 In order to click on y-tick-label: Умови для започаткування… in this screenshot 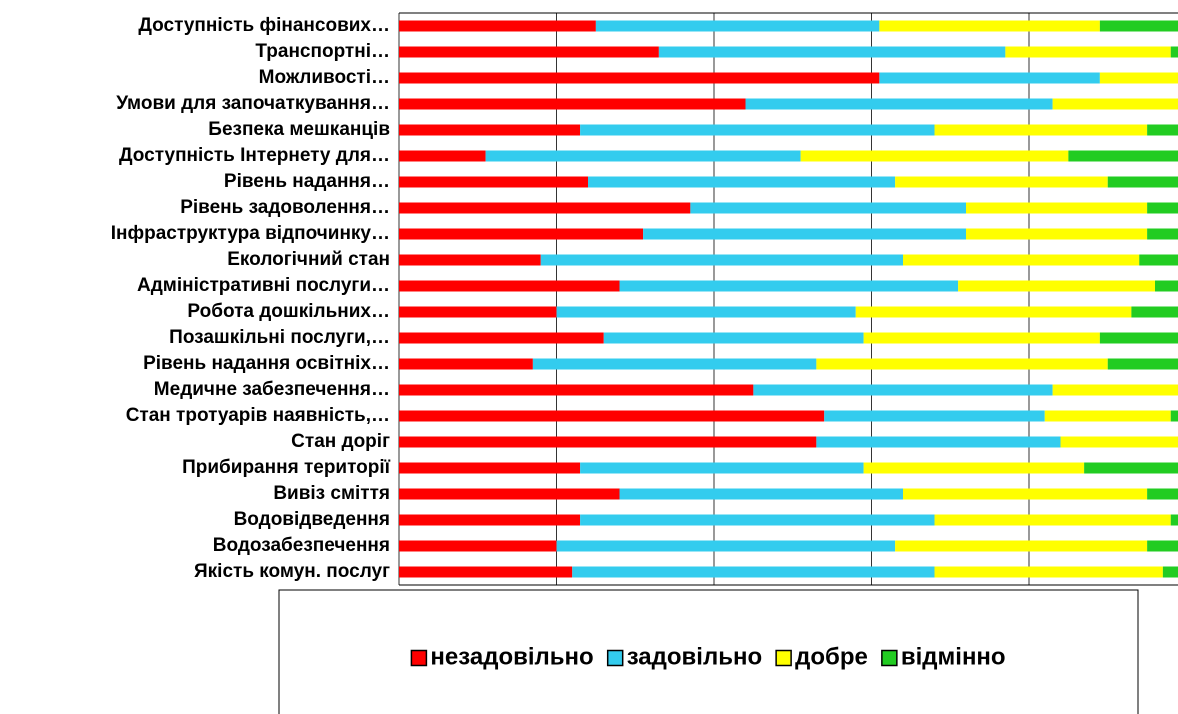, I will do `click(253, 103)`.